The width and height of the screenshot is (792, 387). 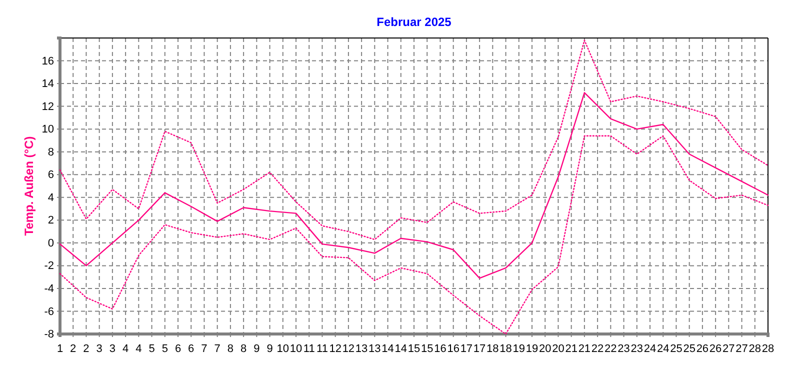 What do you see at coordinates (49, 266) in the screenshot?
I see `y-tick-label: -2` at bounding box center [49, 266].